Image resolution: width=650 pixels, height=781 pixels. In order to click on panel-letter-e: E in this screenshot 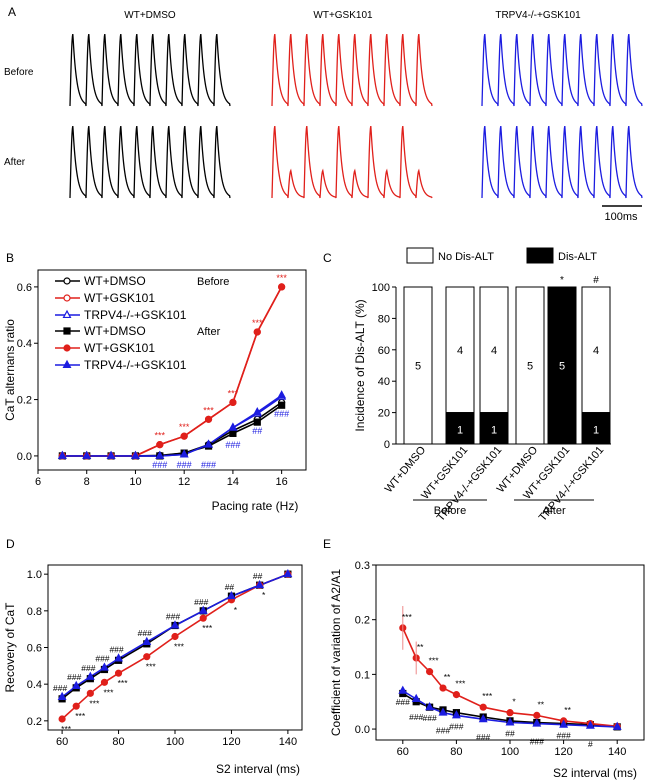, I will do `click(327, 544)`.